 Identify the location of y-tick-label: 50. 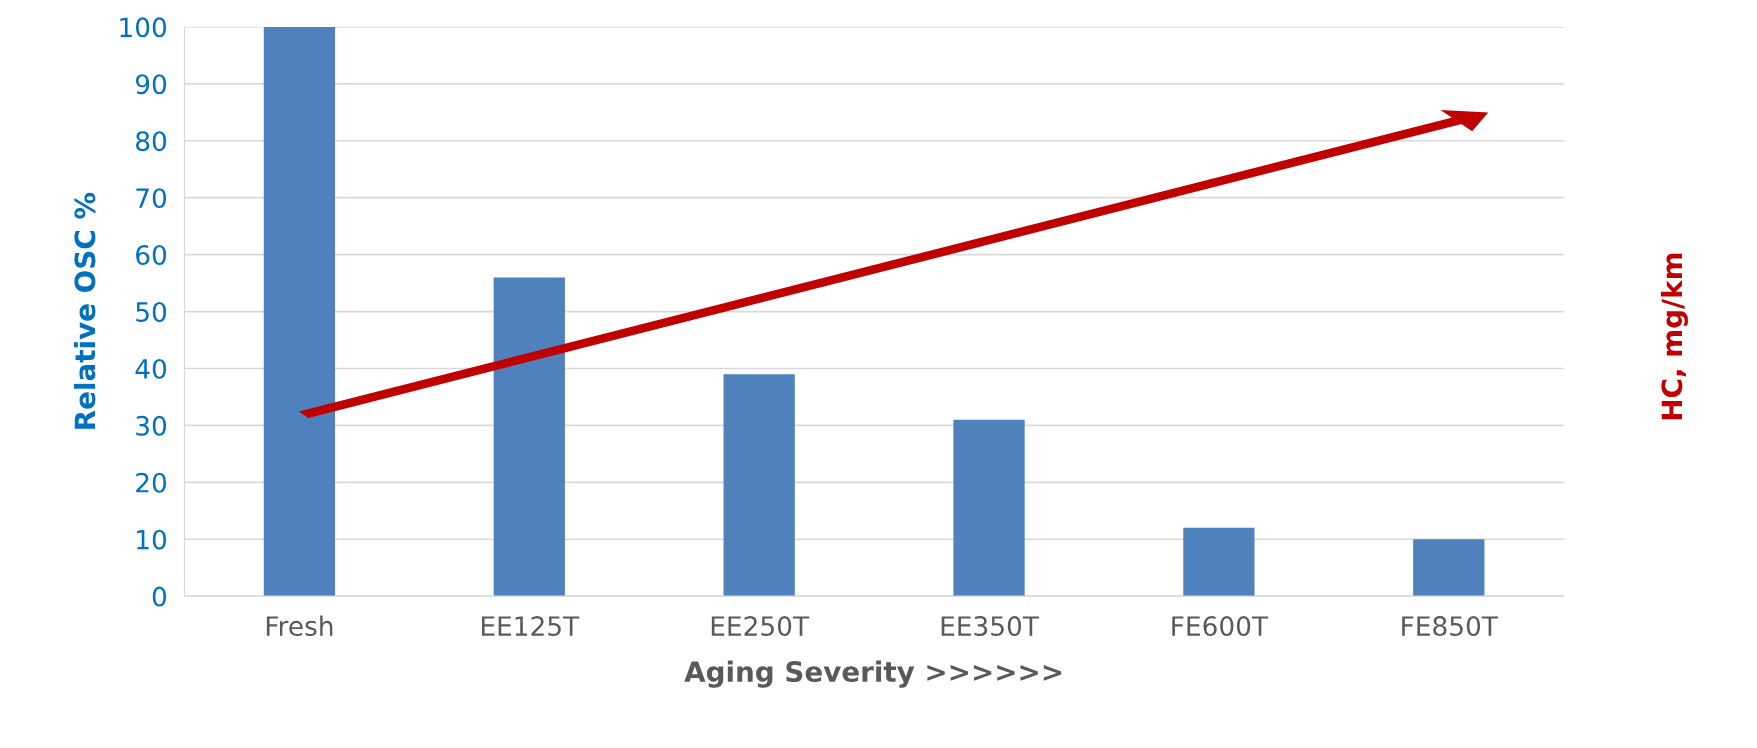
(151, 311).